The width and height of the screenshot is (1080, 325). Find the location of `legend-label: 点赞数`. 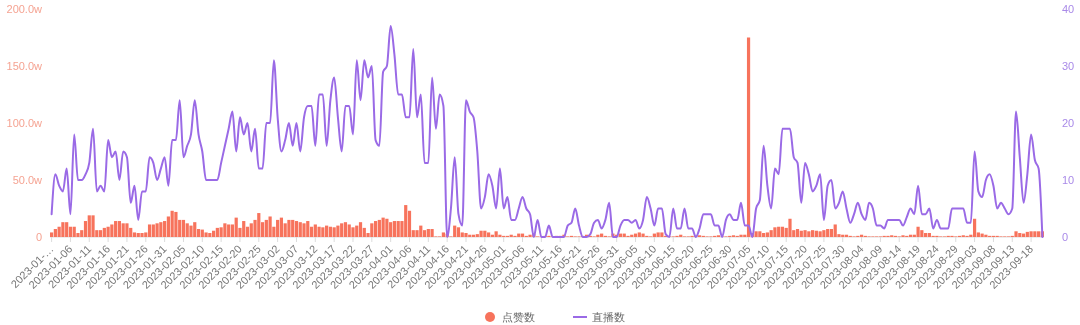

legend-label: 点赞数 is located at coordinates (518, 316).